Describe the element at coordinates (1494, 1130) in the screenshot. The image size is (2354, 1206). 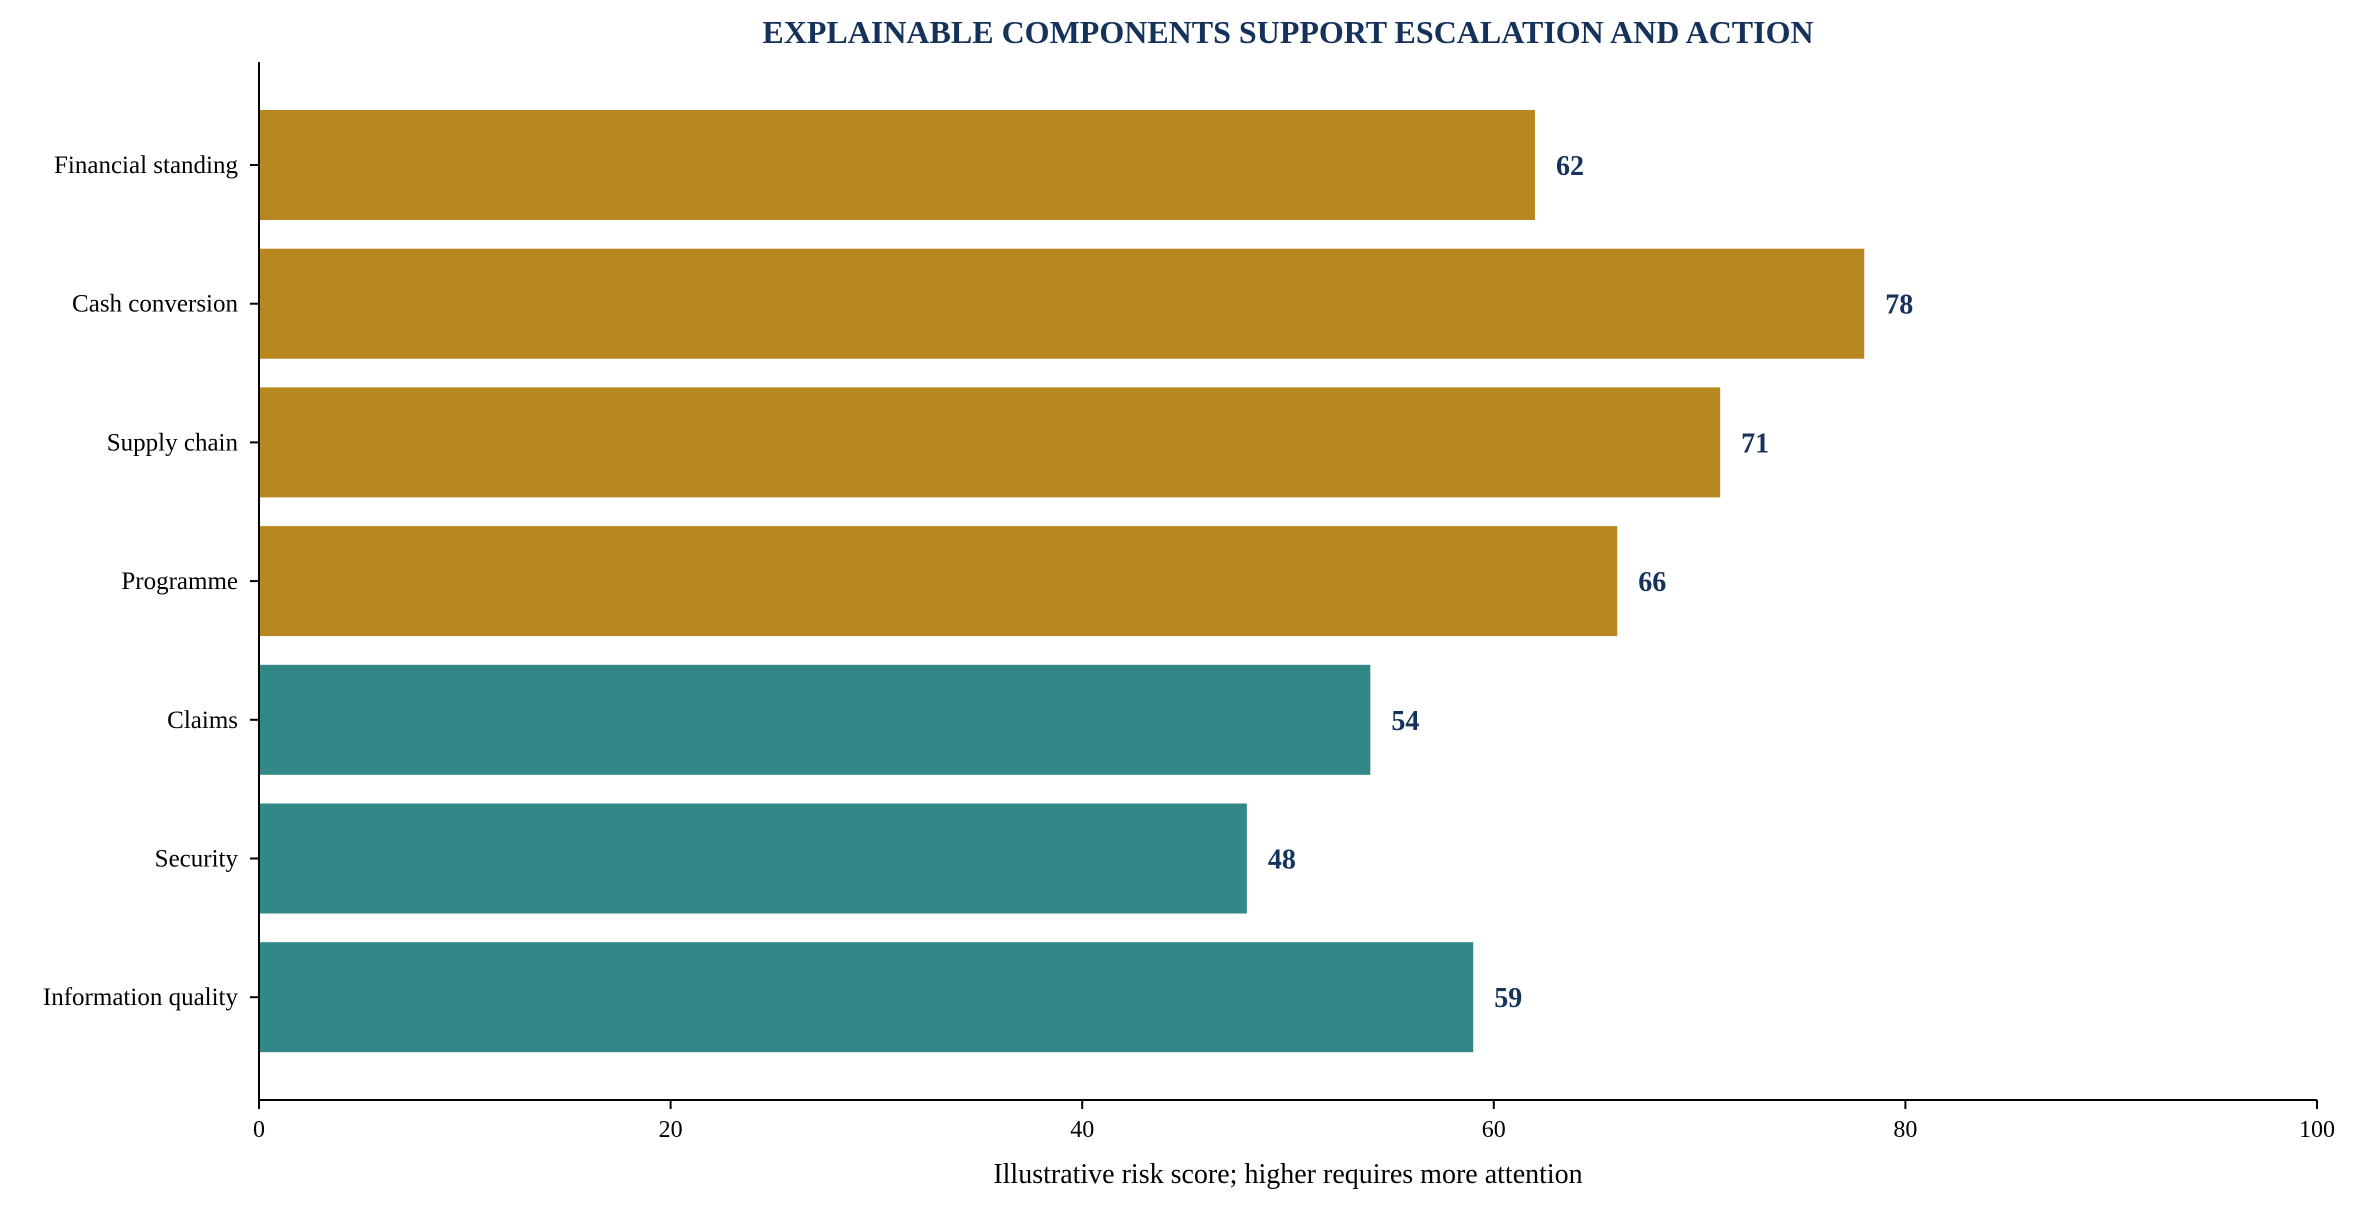
I see `x-tick-label: 60` at that location.